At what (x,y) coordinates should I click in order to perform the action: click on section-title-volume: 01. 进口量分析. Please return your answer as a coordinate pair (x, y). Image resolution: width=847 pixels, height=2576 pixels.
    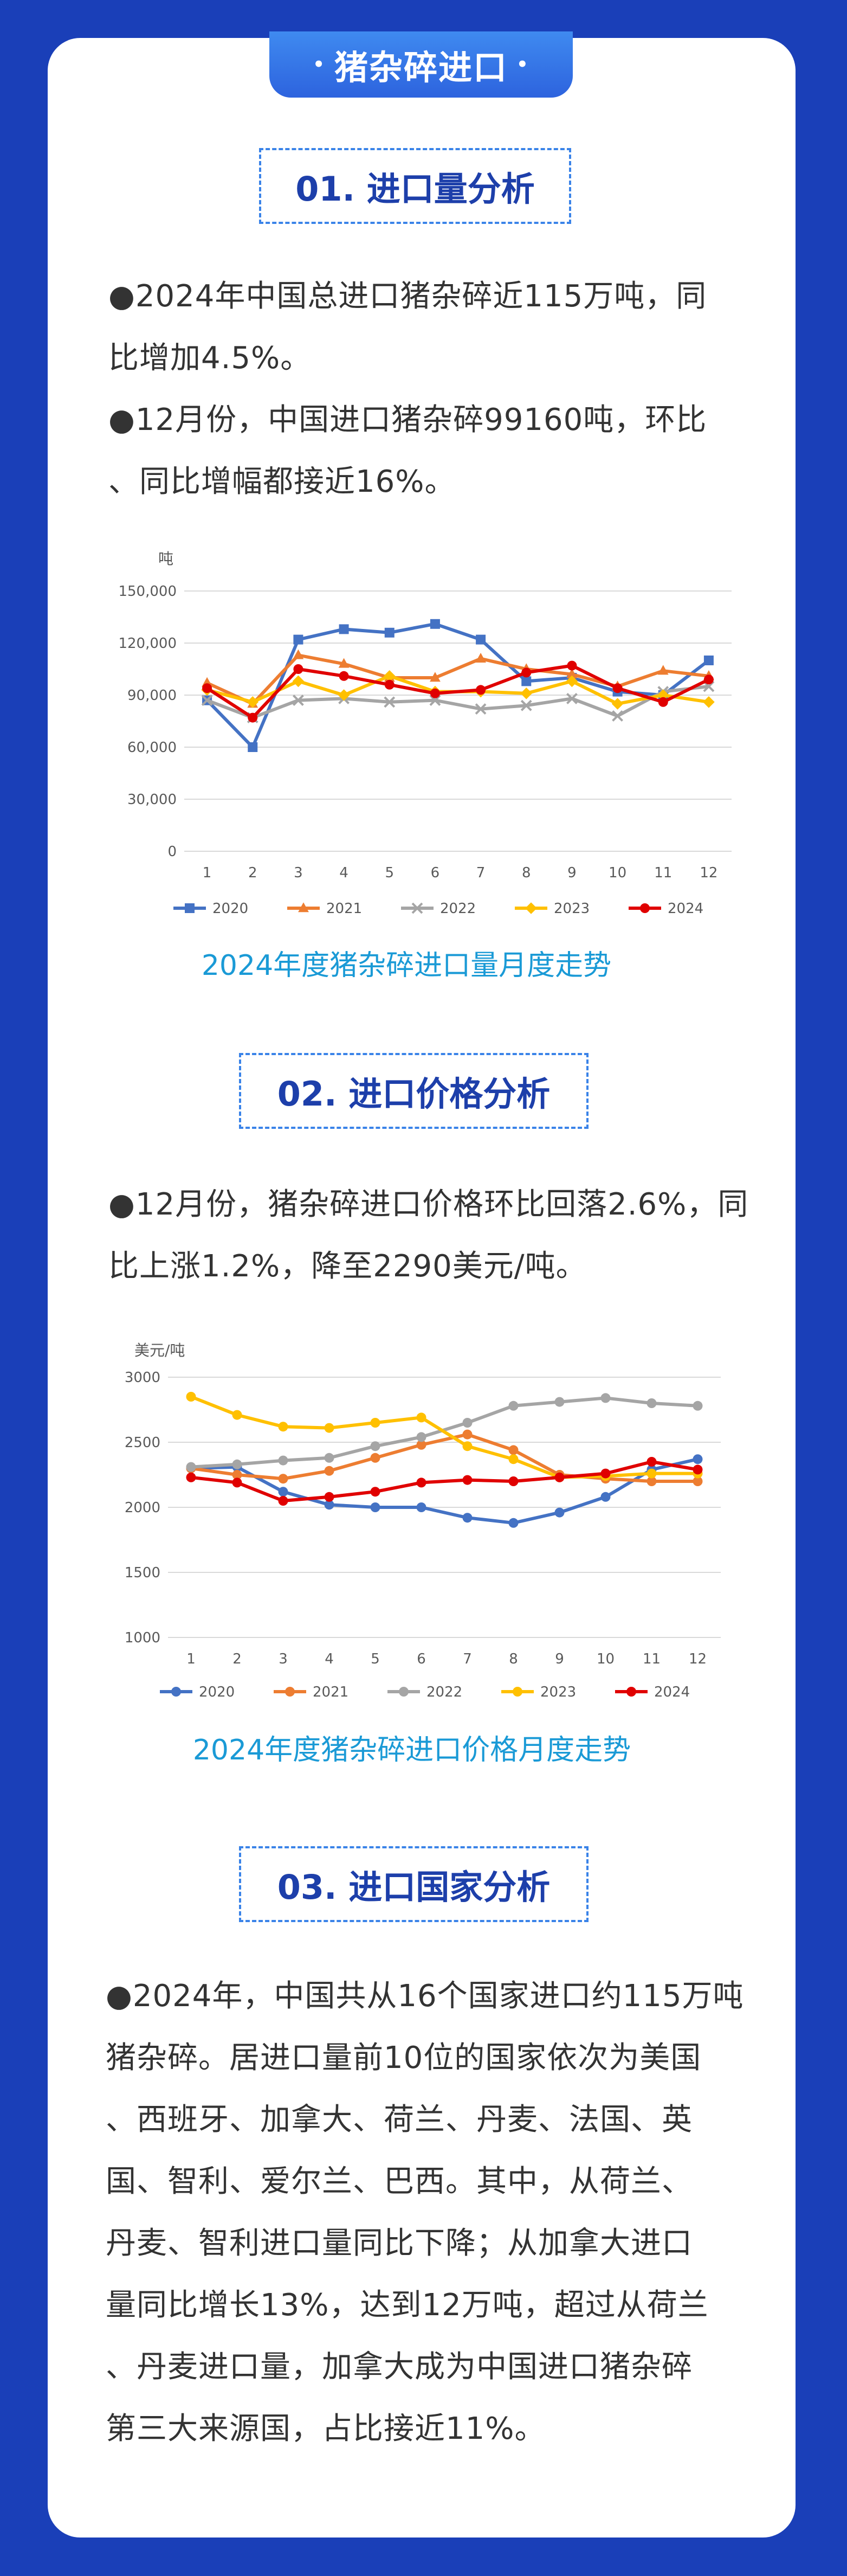
    Looking at the image, I should click on (415, 186).